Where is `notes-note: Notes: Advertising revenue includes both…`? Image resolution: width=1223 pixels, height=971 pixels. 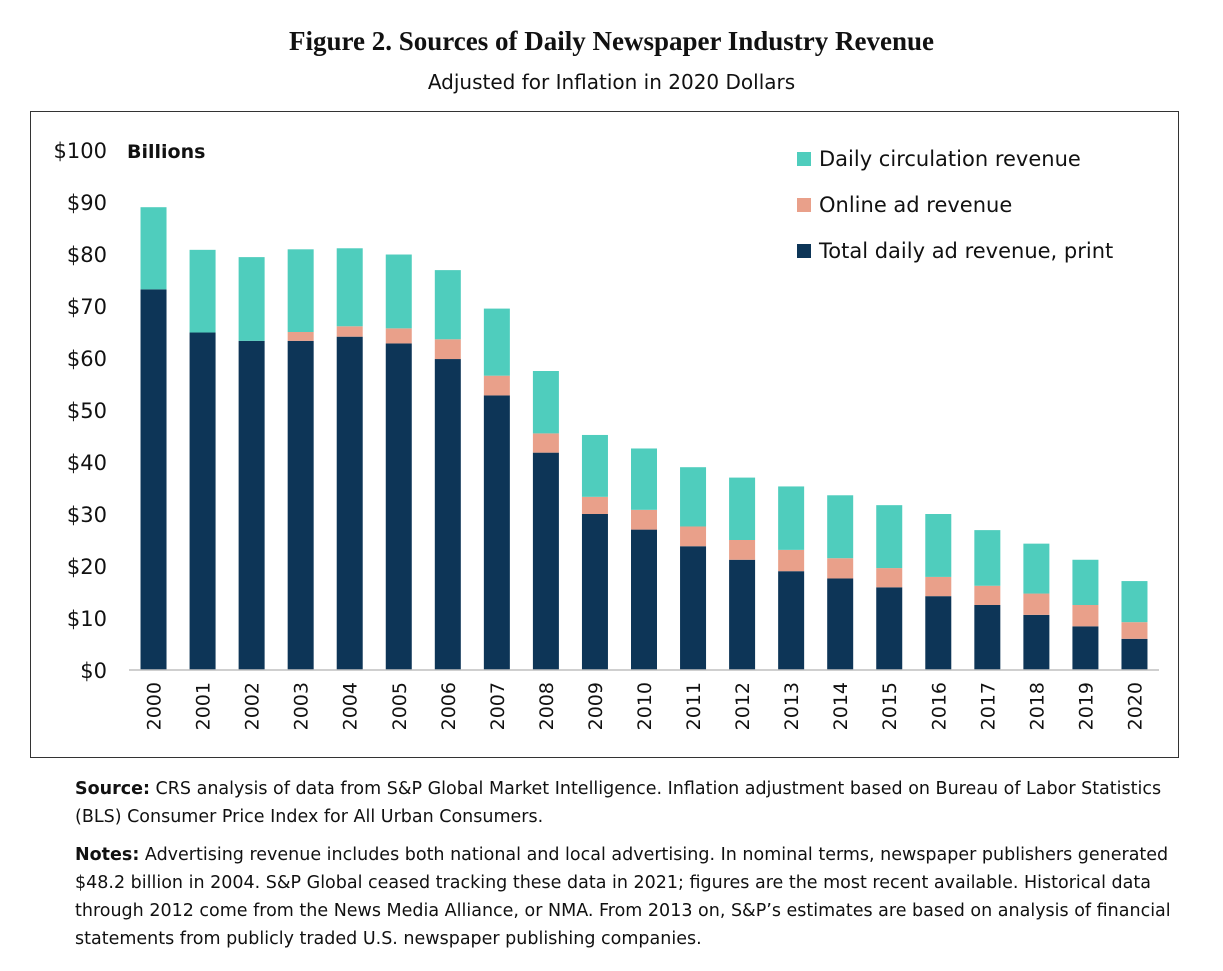
notes-note: Notes: Advertising revenue includes both… is located at coordinates (630, 897).